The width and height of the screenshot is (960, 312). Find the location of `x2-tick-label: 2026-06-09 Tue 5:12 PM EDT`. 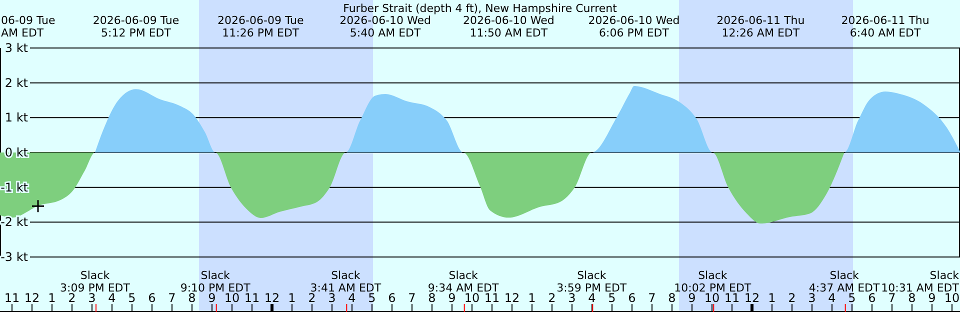

x2-tick-label: 2026-06-09 Tue 5:12 PM EDT is located at coordinates (136, 27).